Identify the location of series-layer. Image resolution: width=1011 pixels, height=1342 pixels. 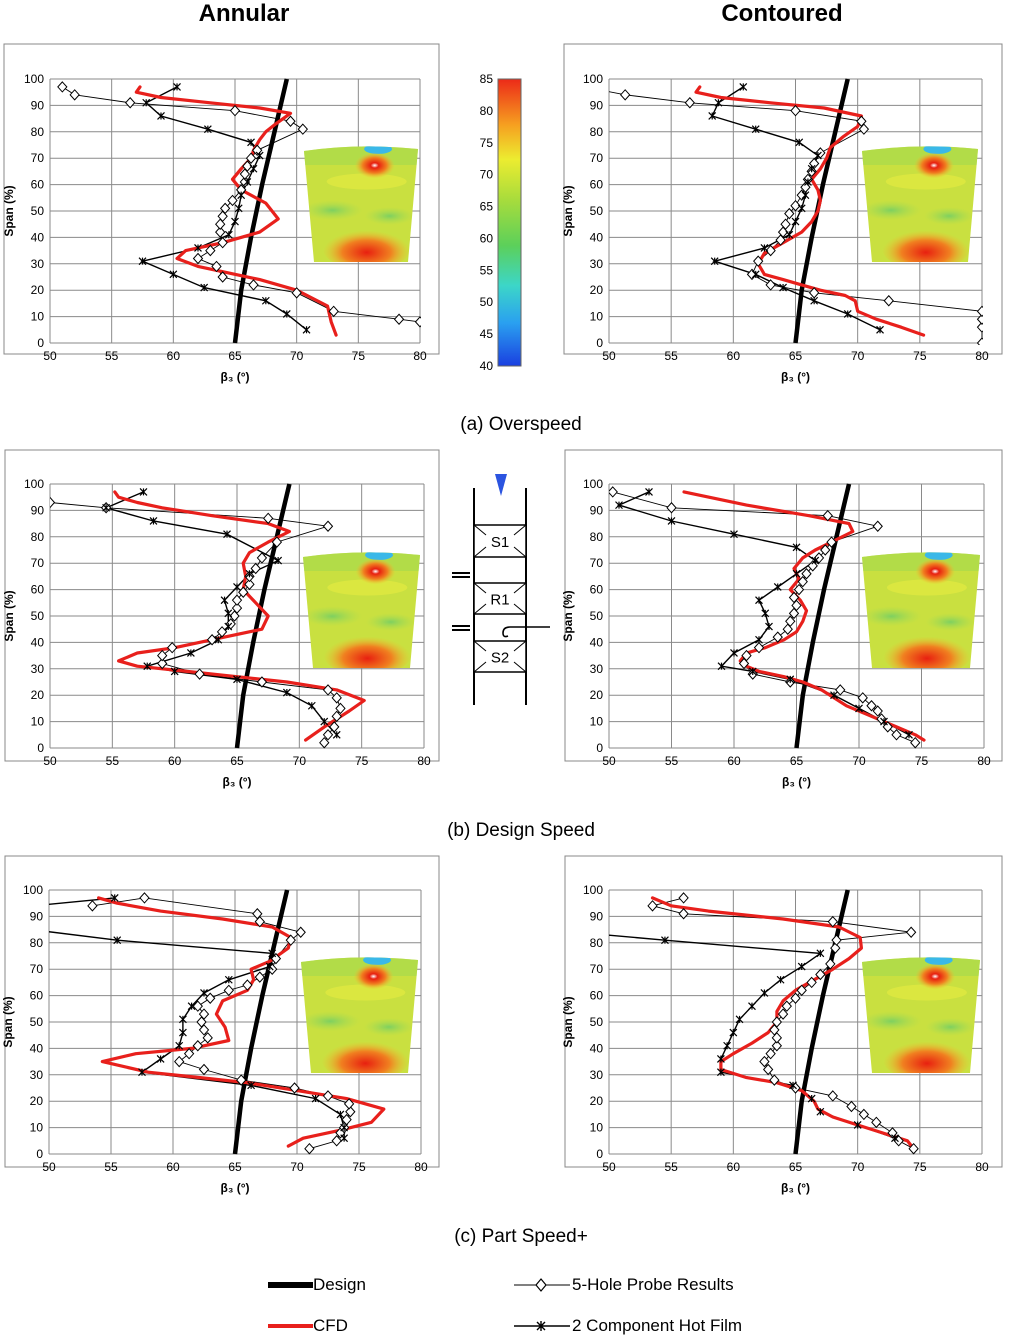
(767, 616).